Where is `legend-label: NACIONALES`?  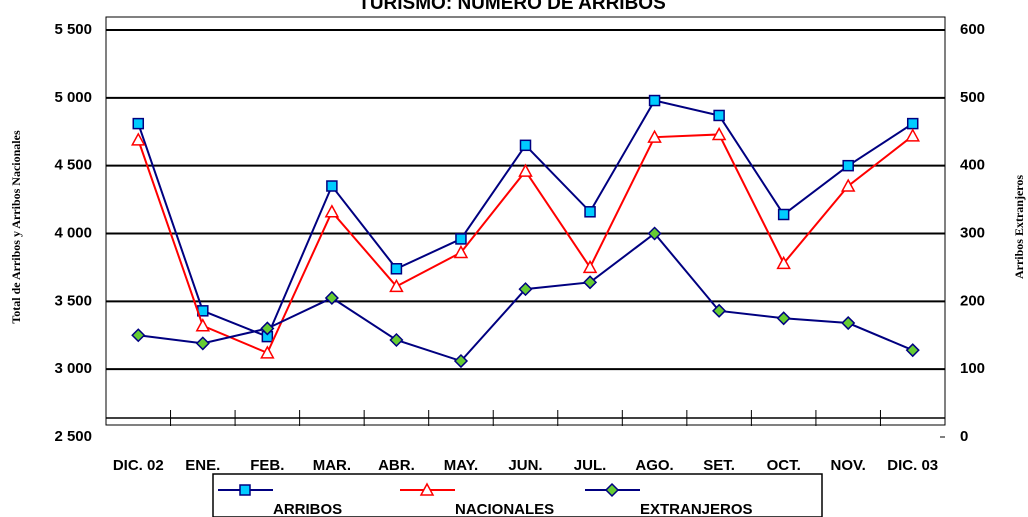 legend-label: NACIONALES is located at coordinates (504, 509).